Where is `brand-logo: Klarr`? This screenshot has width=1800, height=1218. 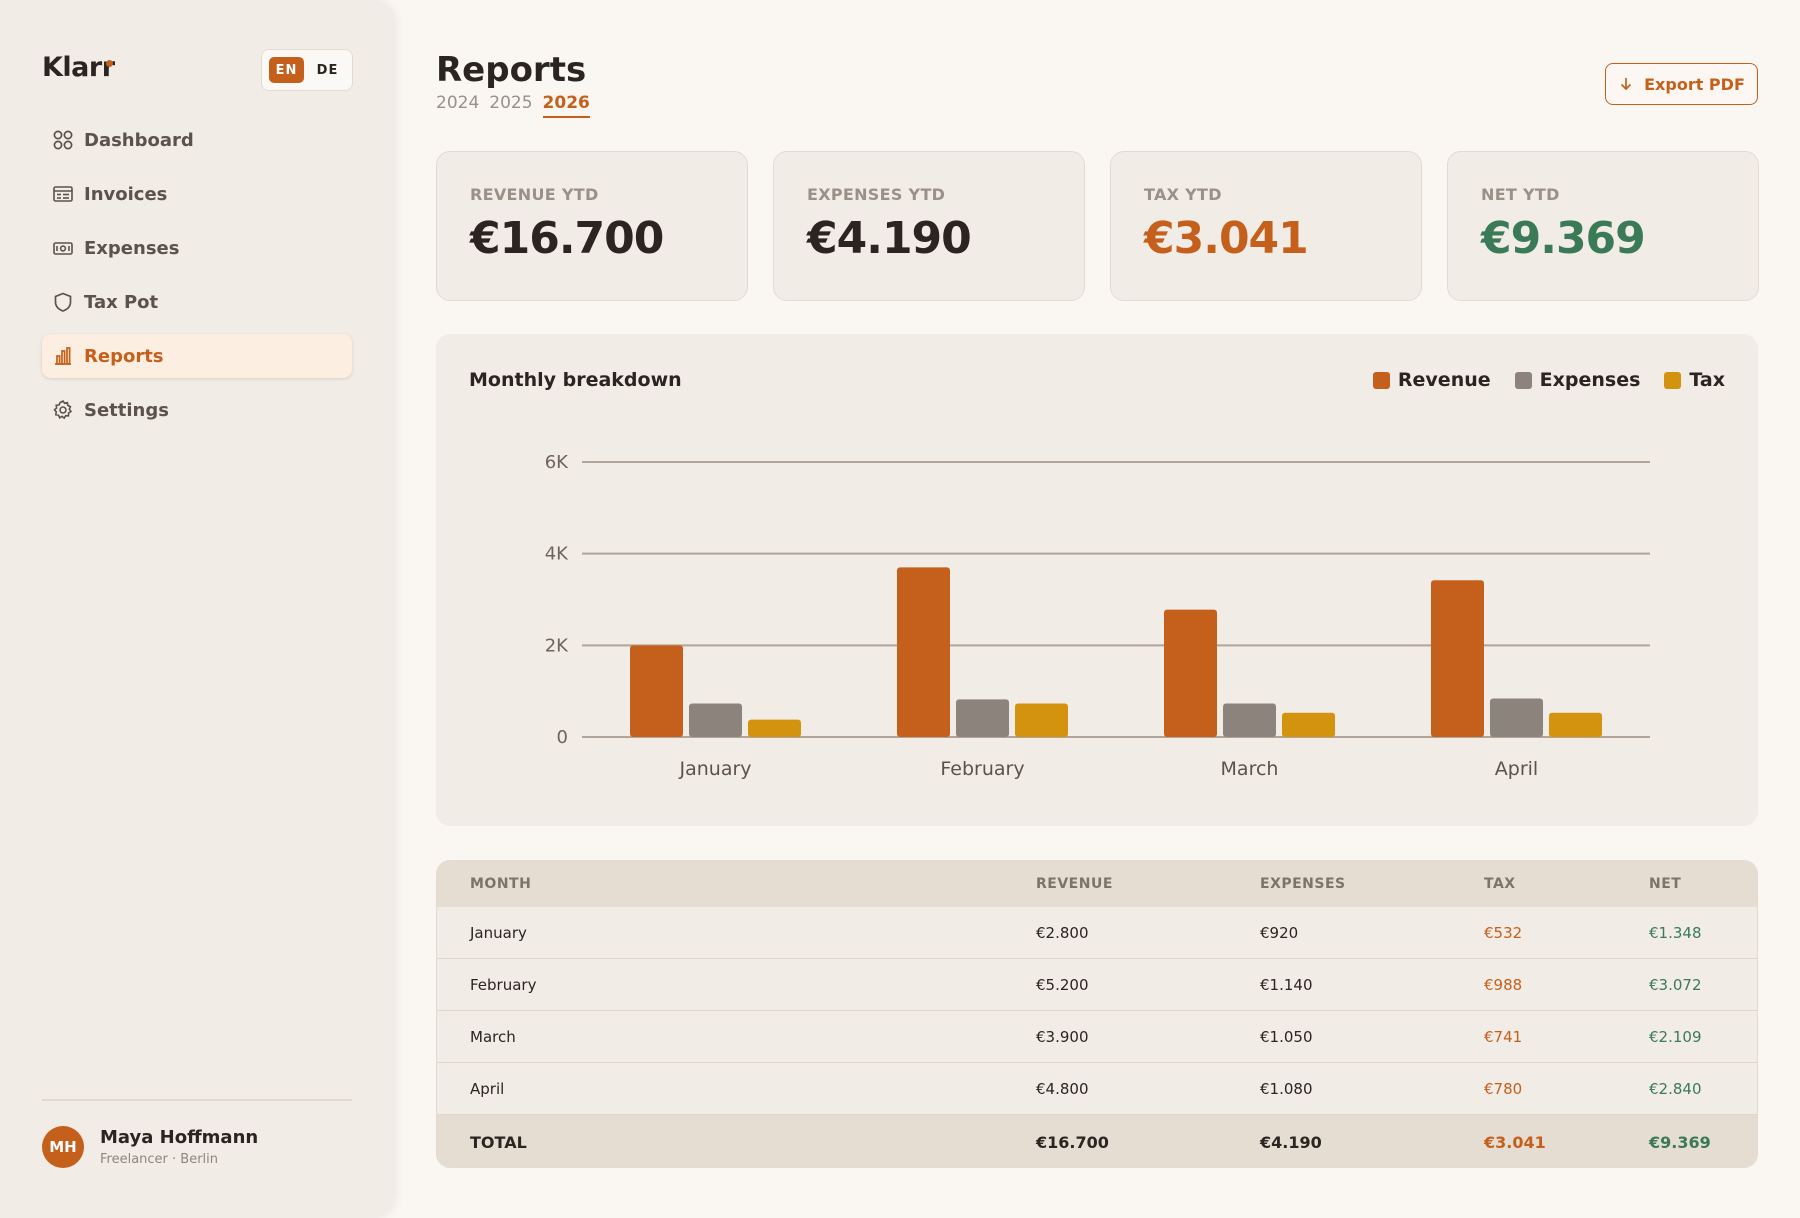 brand-logo: Klarr is located at coordinates (78, 67).